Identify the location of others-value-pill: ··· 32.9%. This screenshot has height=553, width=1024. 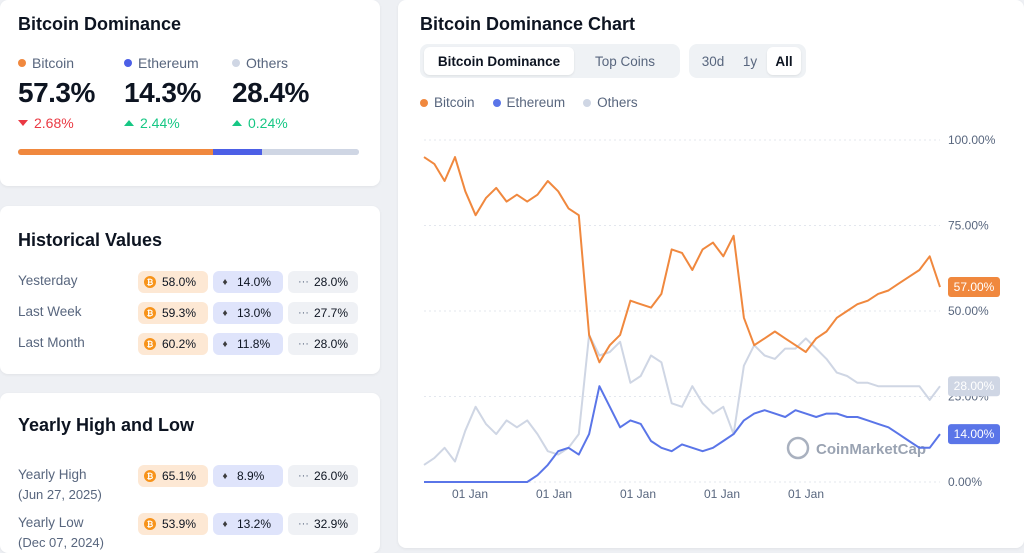
(323, 524).